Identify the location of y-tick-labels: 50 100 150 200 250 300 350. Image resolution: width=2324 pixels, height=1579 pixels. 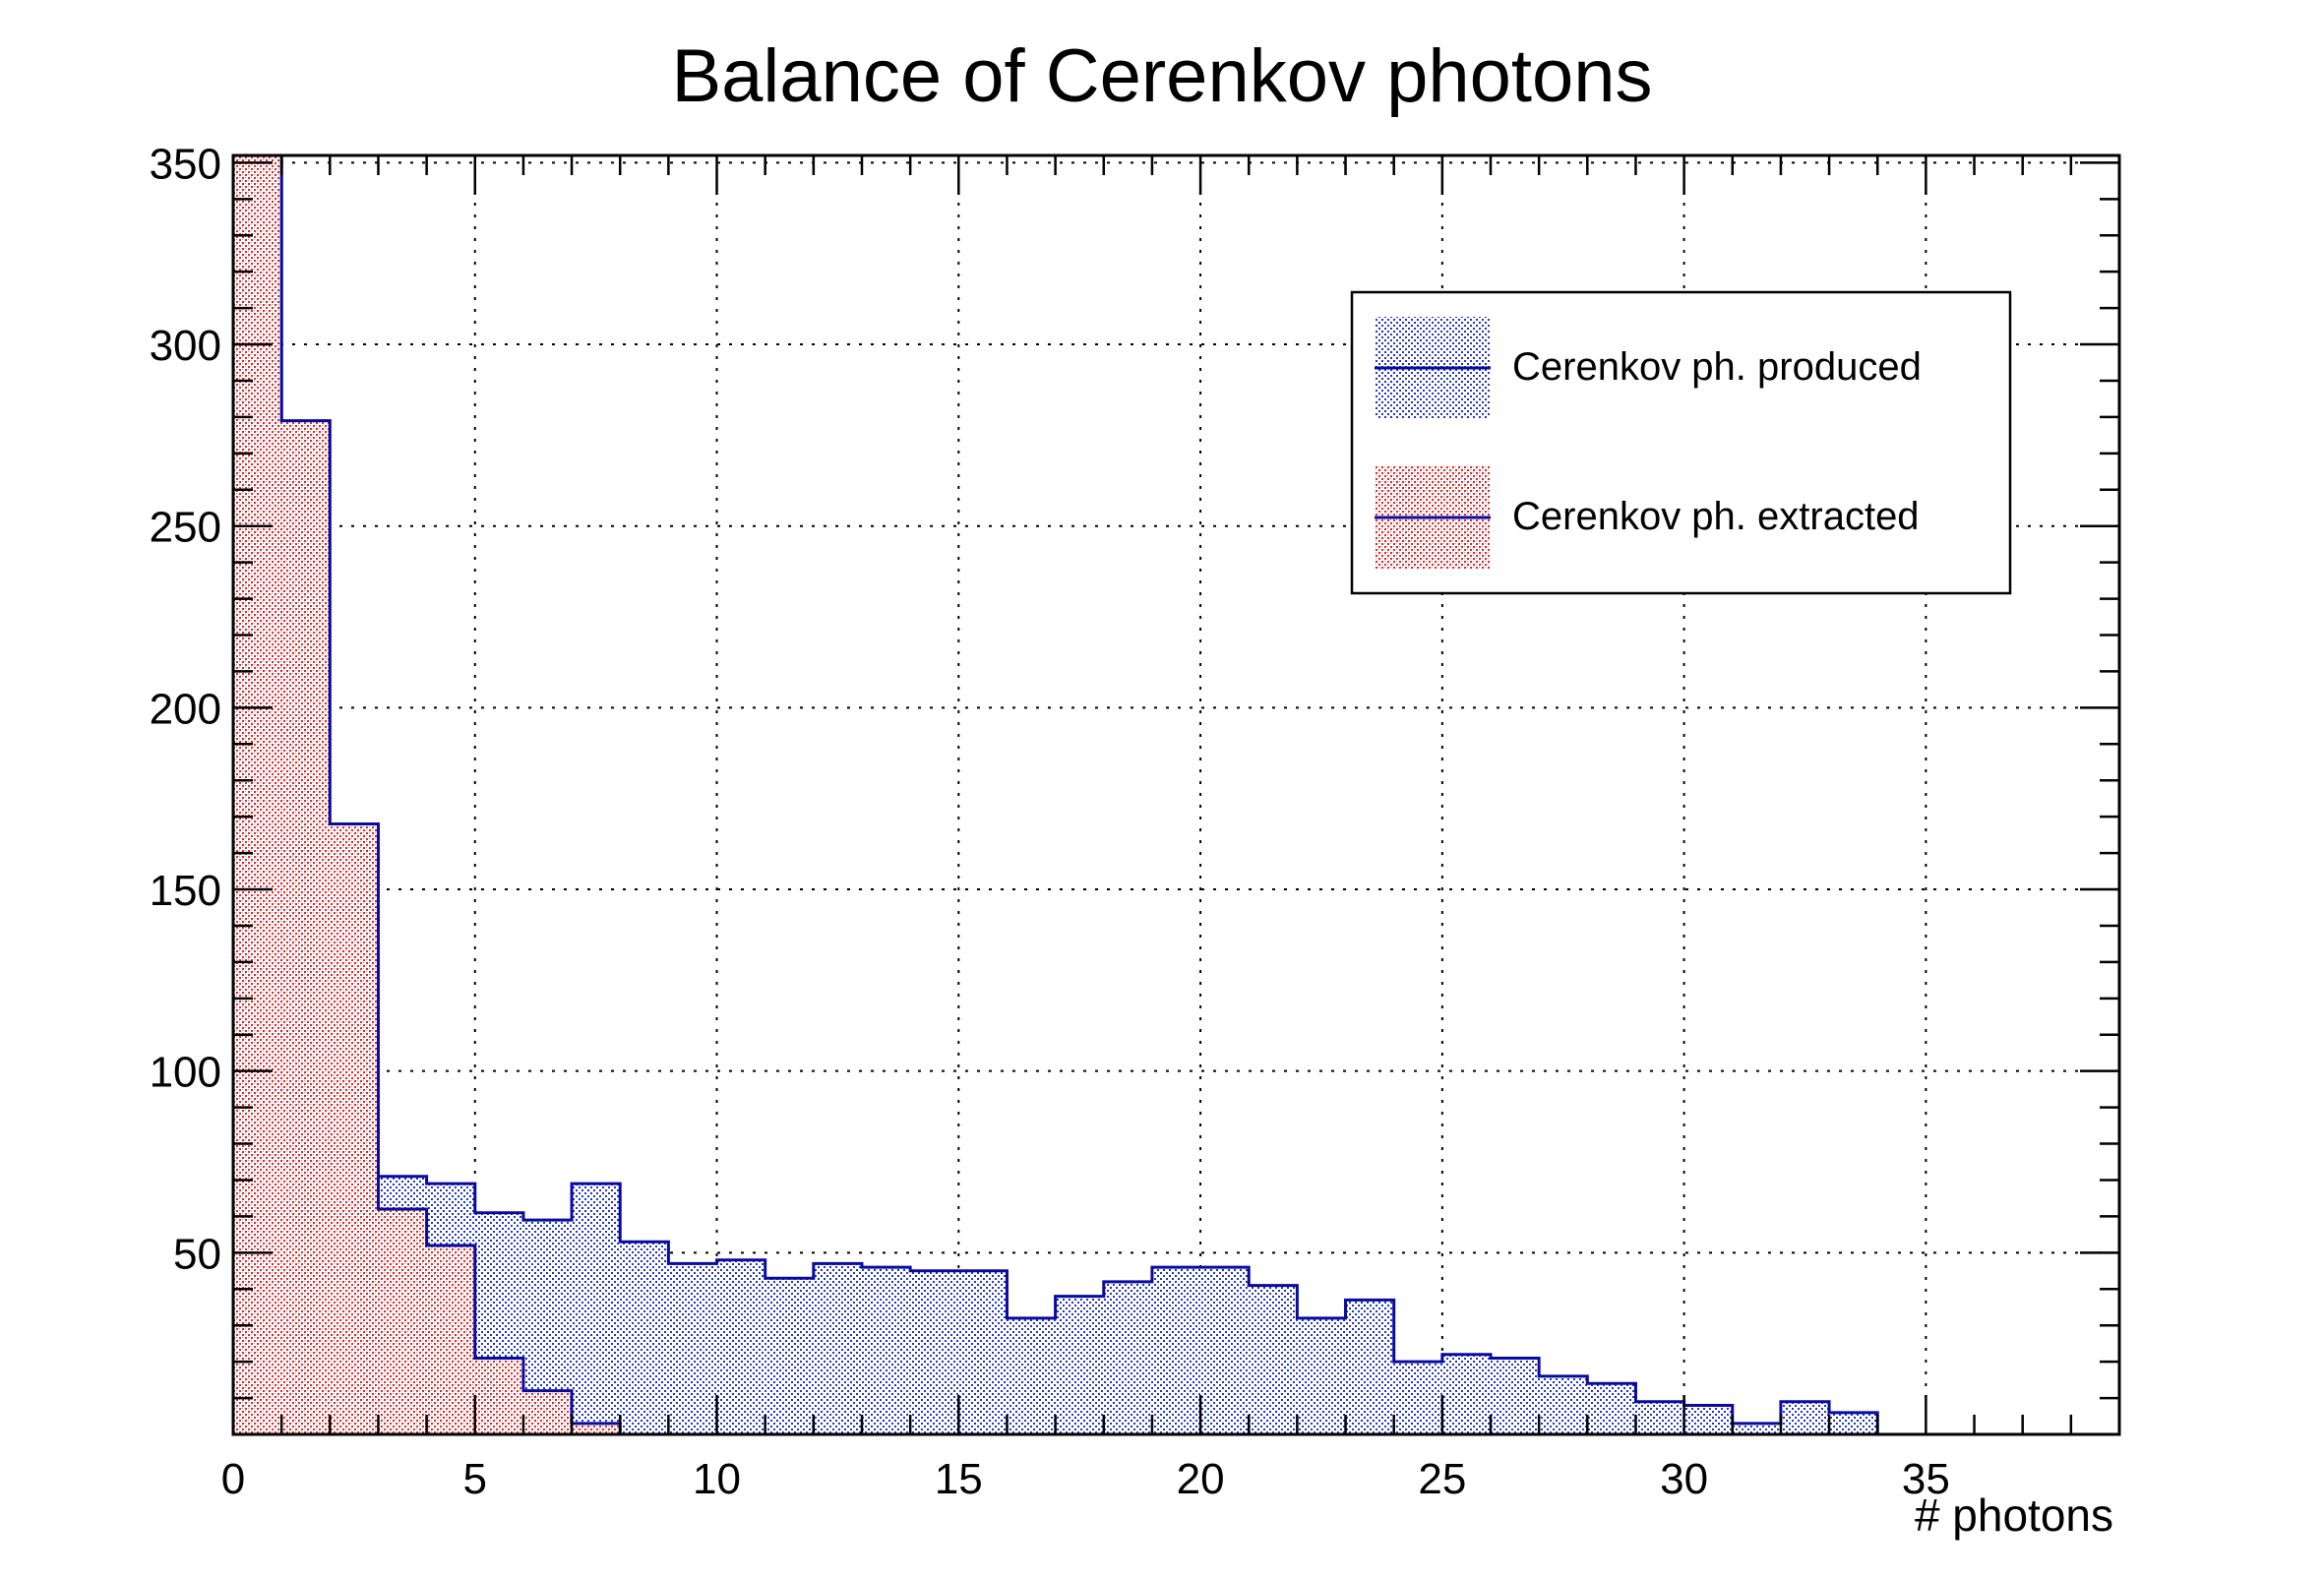
(185, 709).